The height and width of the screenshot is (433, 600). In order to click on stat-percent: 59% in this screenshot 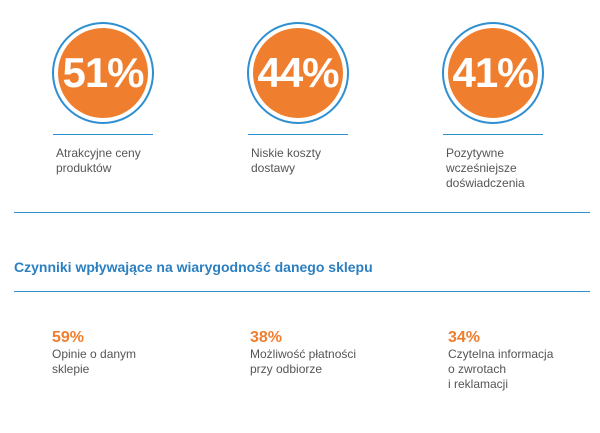, I will do `click(68, 337)`.